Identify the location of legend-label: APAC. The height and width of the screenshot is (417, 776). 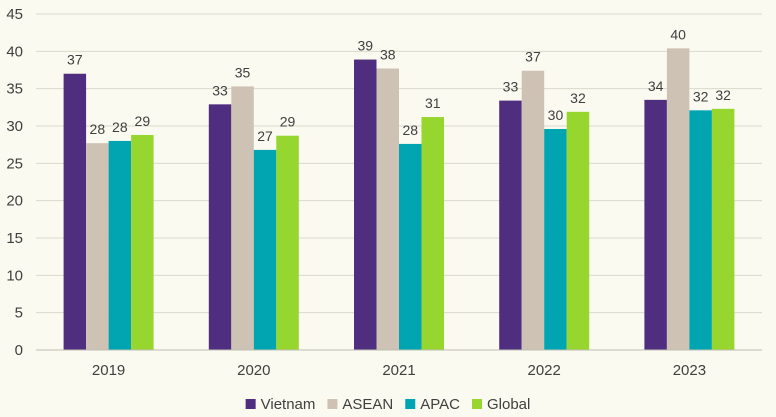
(440, 404).